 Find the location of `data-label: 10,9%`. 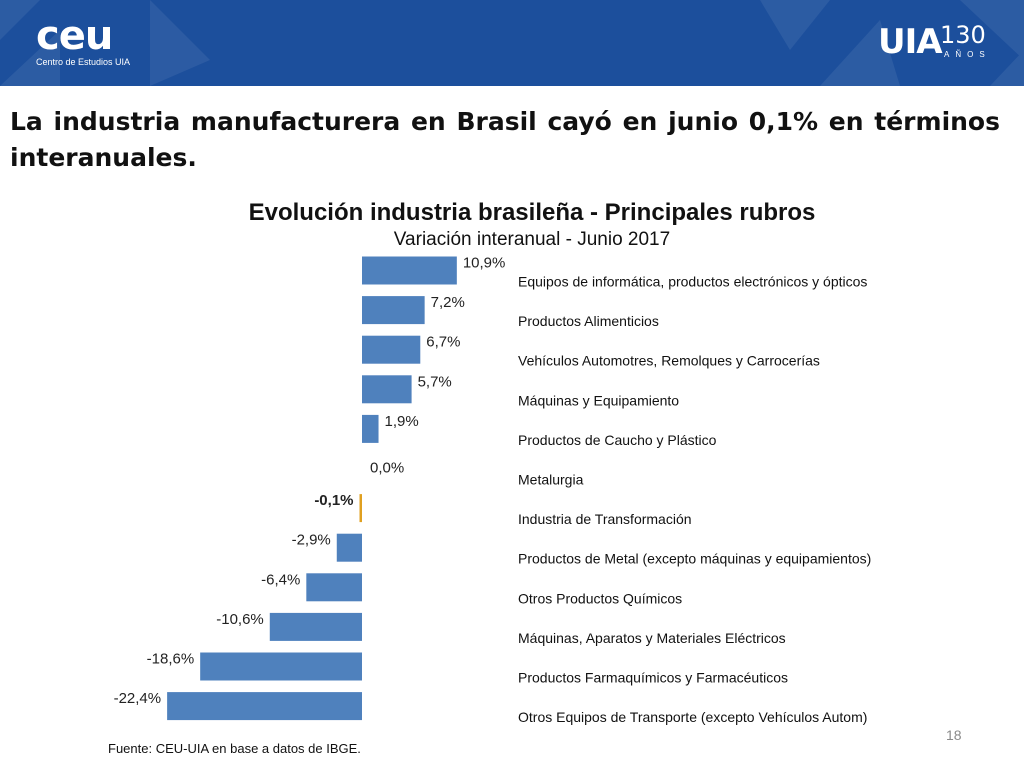

data-label: 10,9% is located at coordinates (484, 263).